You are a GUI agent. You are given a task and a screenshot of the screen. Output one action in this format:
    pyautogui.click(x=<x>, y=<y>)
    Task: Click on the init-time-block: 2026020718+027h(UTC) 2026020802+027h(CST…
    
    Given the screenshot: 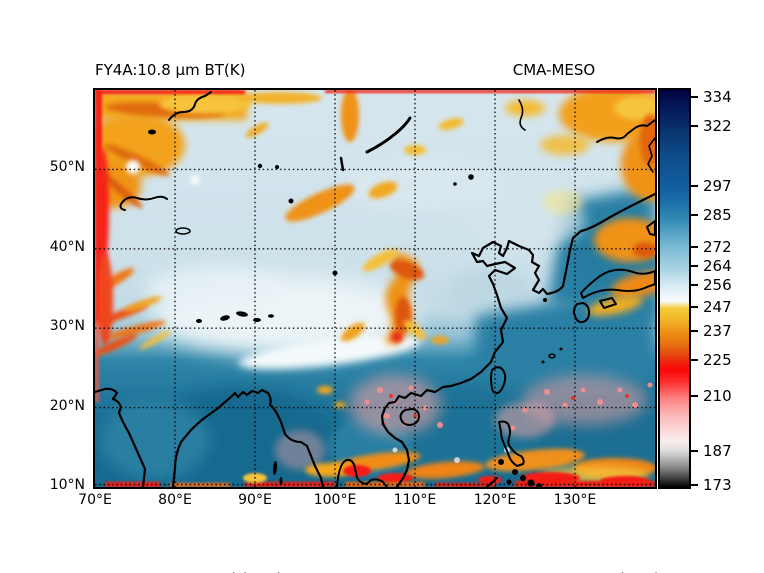 What is the action you would take?
    pyautogui.click(x=189, y=541)
    